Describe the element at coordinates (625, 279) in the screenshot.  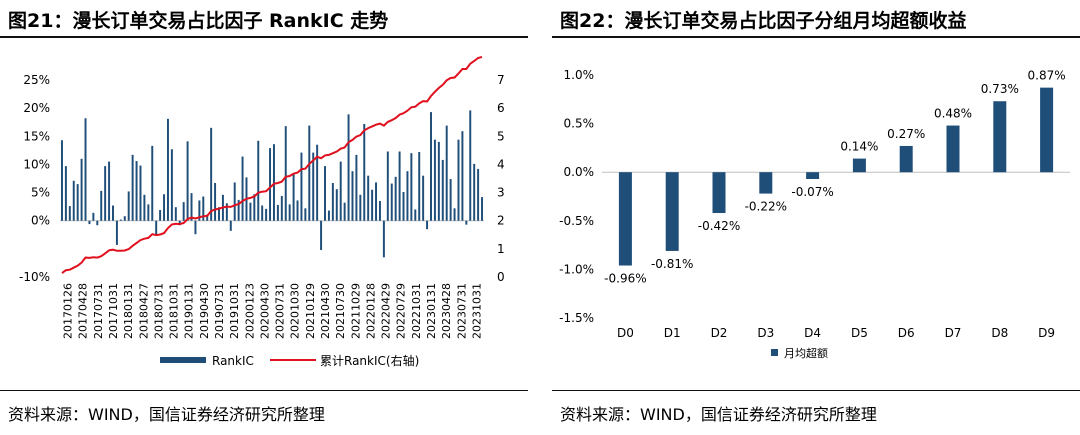
I see `data-label: -0.96%` at that location.